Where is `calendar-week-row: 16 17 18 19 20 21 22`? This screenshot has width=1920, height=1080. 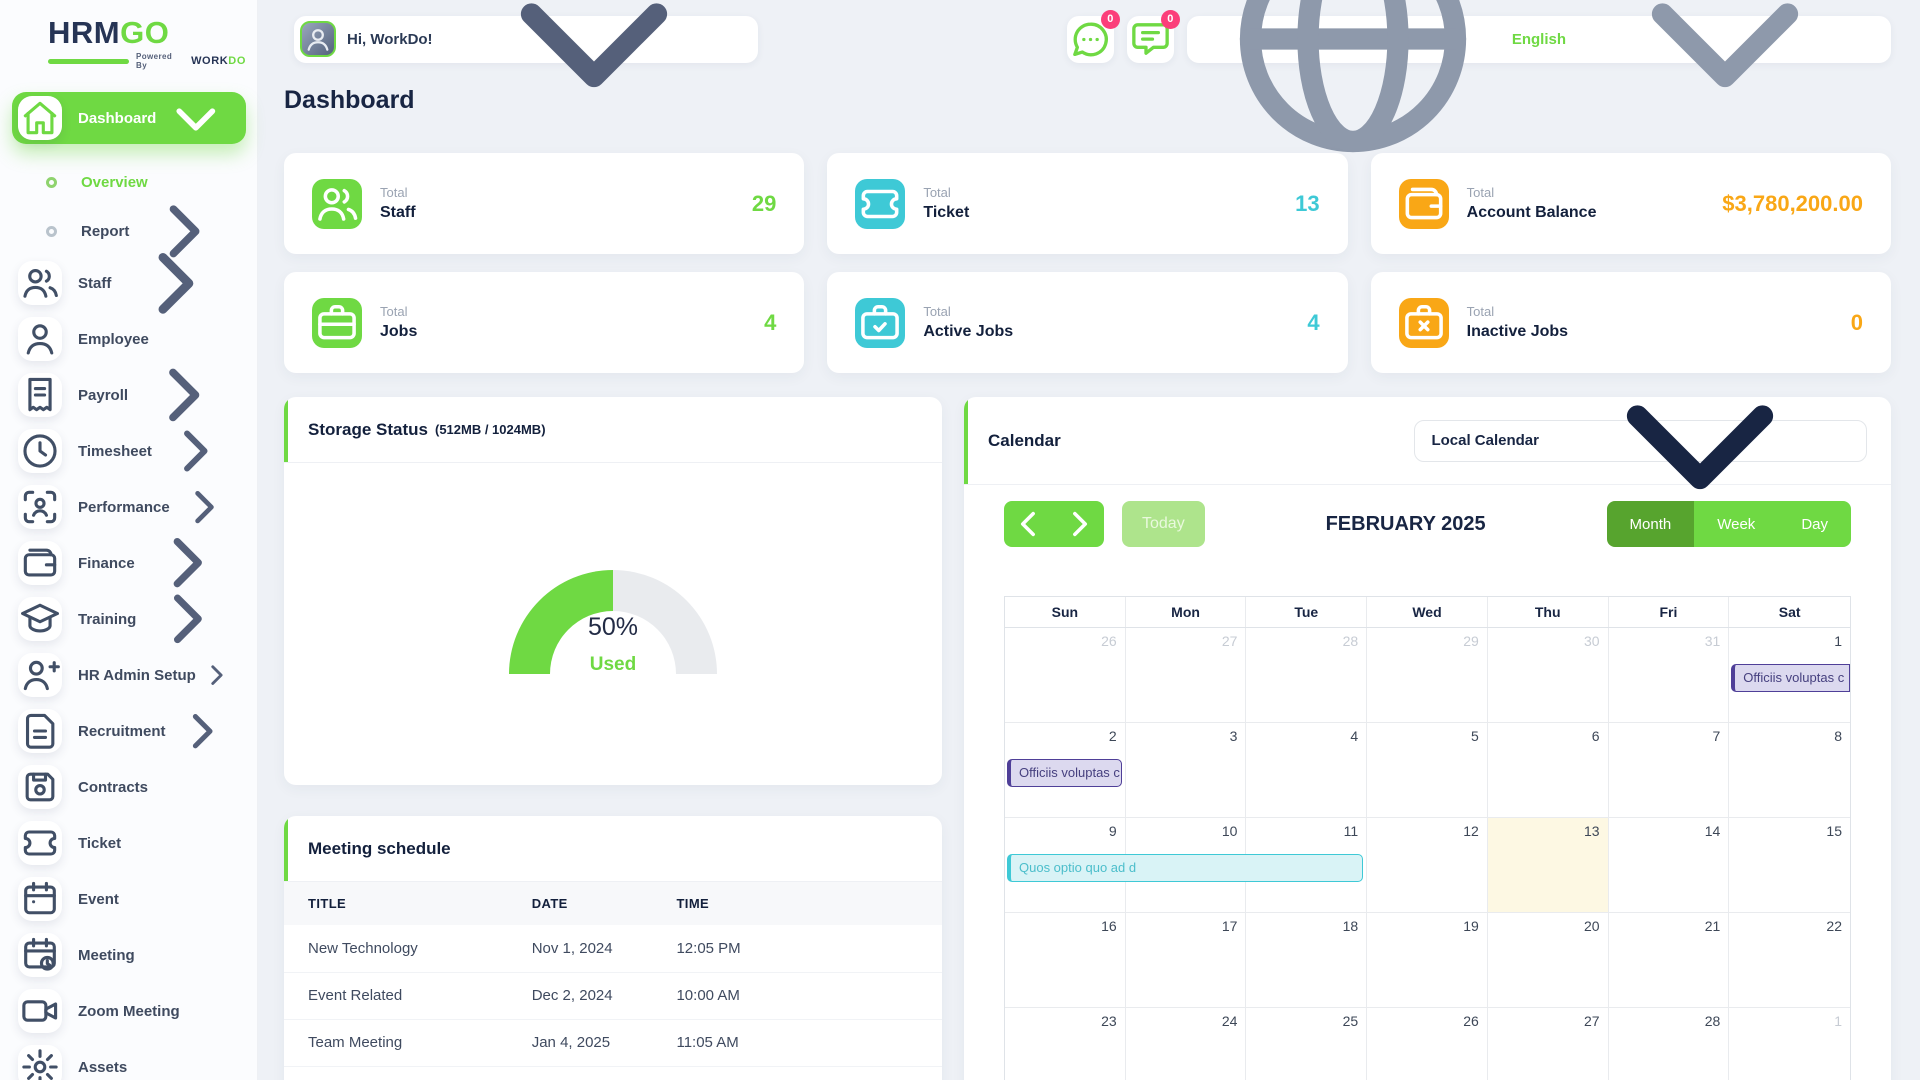
calendar-week-row: 16 17 18 19 20 21 22 is located at coordinates (1427, 960).